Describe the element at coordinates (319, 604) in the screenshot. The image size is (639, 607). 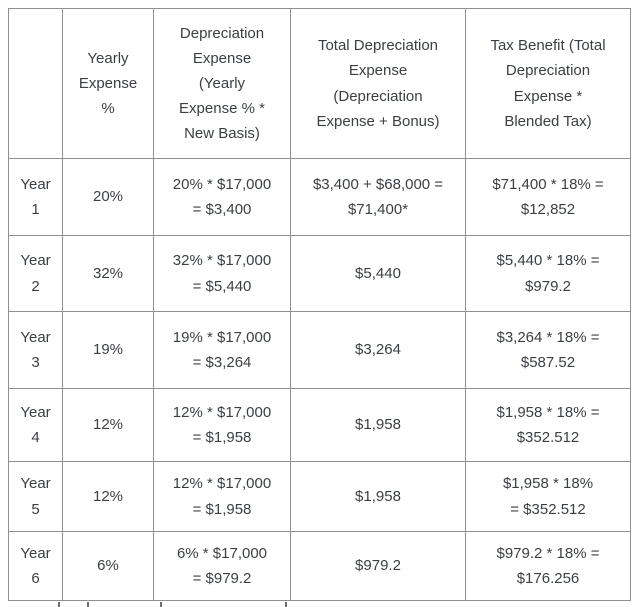
I see `cropped-text-remnant` at that location.